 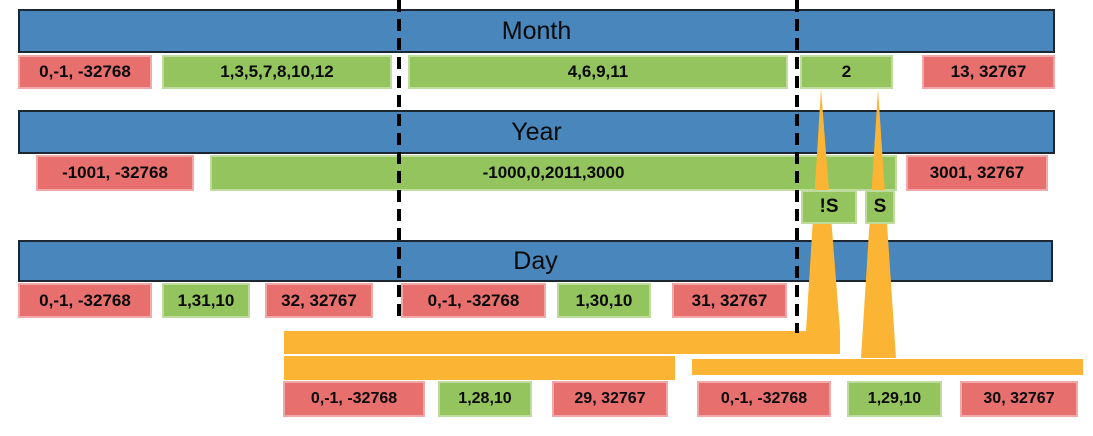 What do you see at coordinates (988, 72) in the screenshot?
I see `month-partition-invalid-high: 13, 32767` at bounding box center [988, 72].